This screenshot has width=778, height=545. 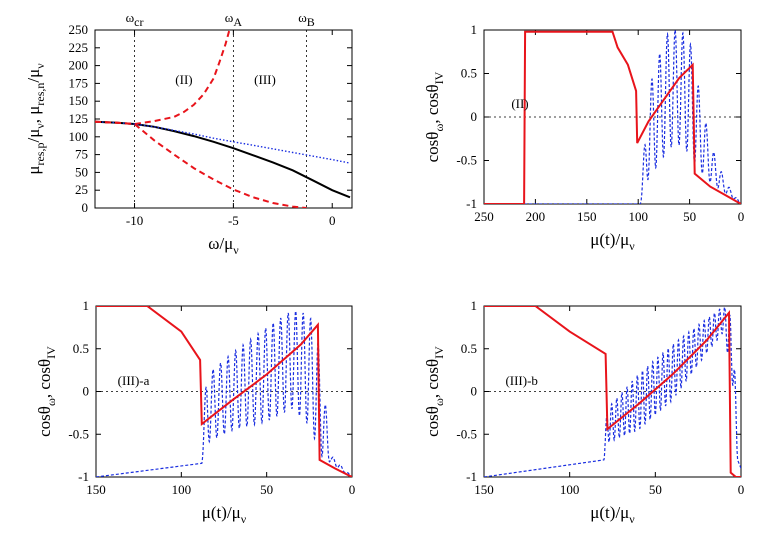 What do you see at coordinates (484, 216) in the screenshot?
I see `x-tick-label: 250` at bounding box center [484, 216].